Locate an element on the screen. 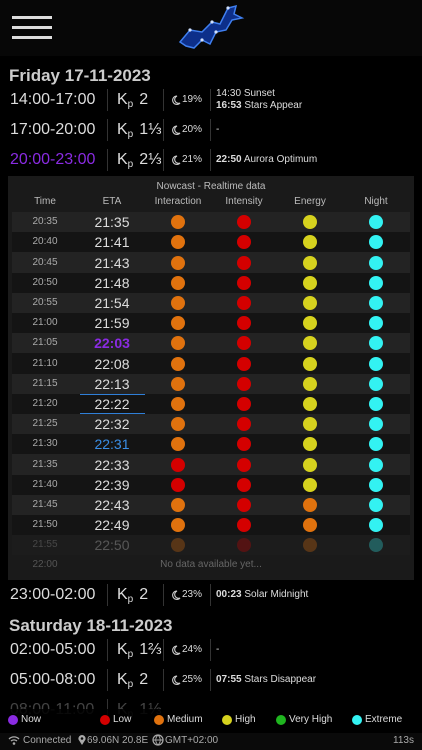 This screenshot has width=422, height=750. row-eta: 22:13 is located at coordinates (112, 383).